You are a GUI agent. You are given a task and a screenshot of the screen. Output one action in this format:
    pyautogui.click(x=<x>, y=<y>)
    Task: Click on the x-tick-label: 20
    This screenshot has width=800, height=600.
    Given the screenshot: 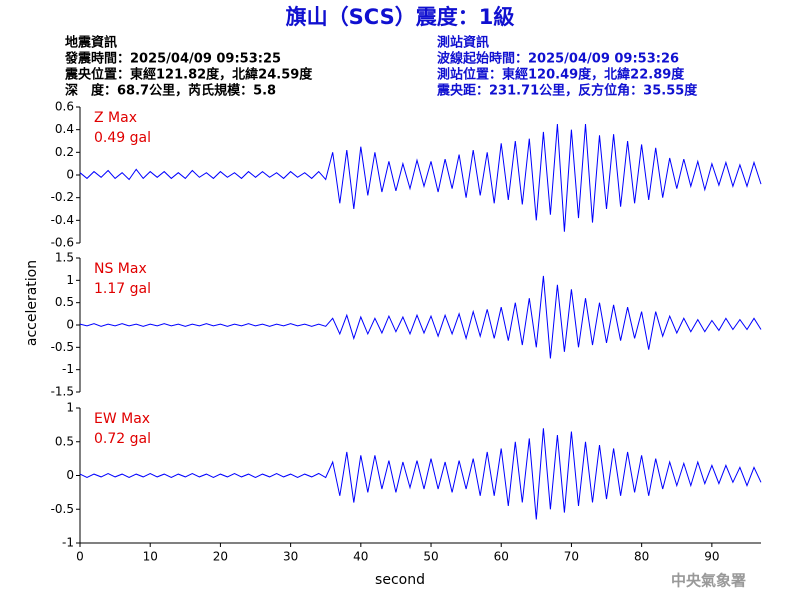 What is the action you would take?
    pyautogui.click(x=220, y=557)
    